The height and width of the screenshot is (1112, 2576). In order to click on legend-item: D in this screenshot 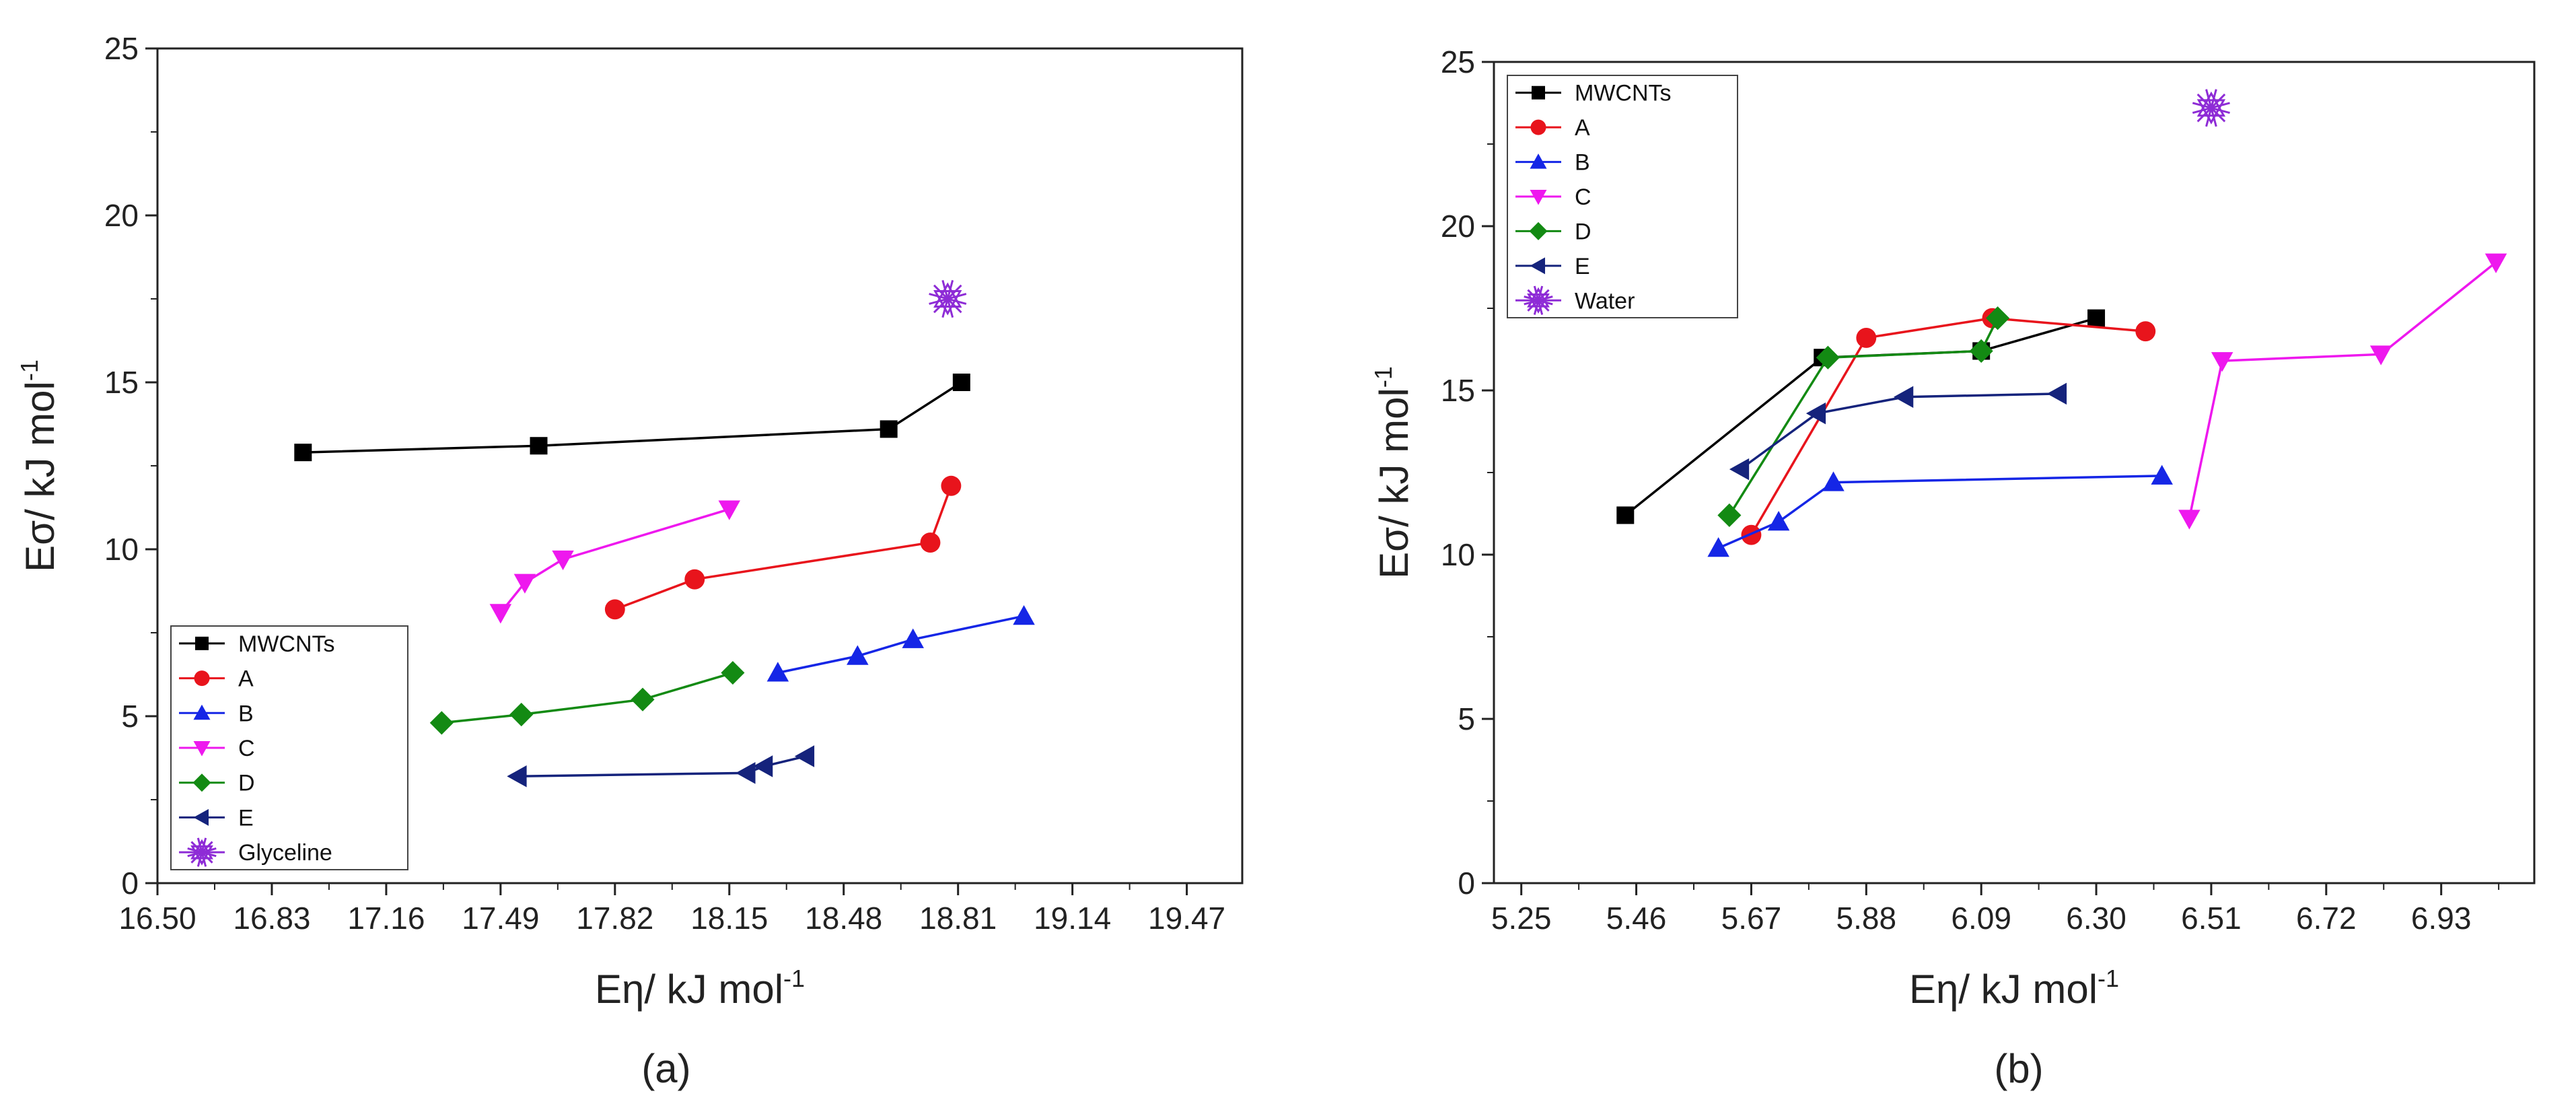, I will do `click(217, 784)`.